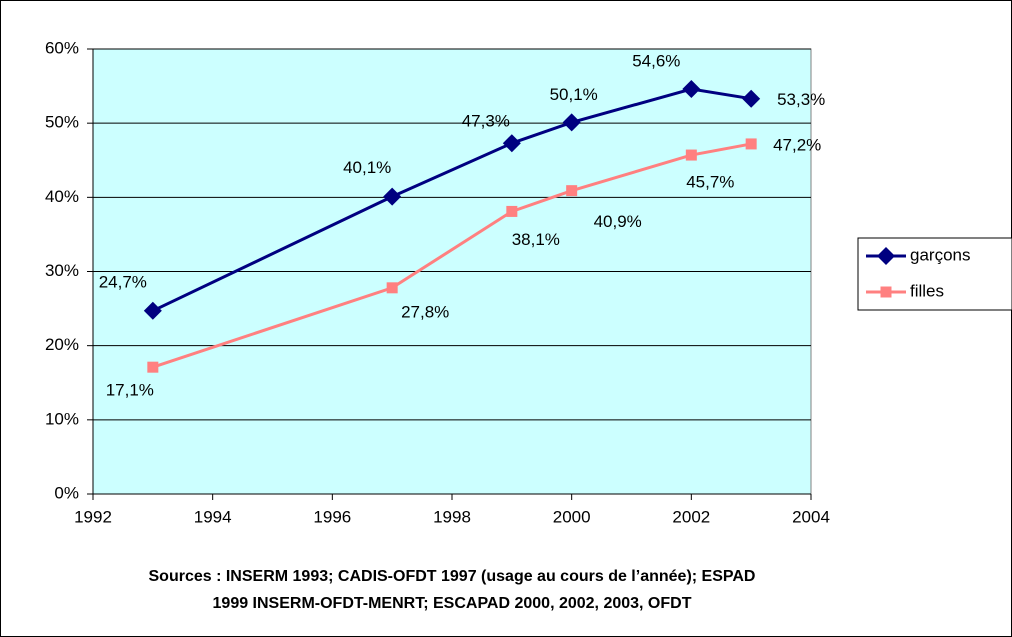 This screenshot has width=1012, height=637. Describe the element at coordinates (367, 167) in the screenshot. I see `data-label: 40,1%` at that location.